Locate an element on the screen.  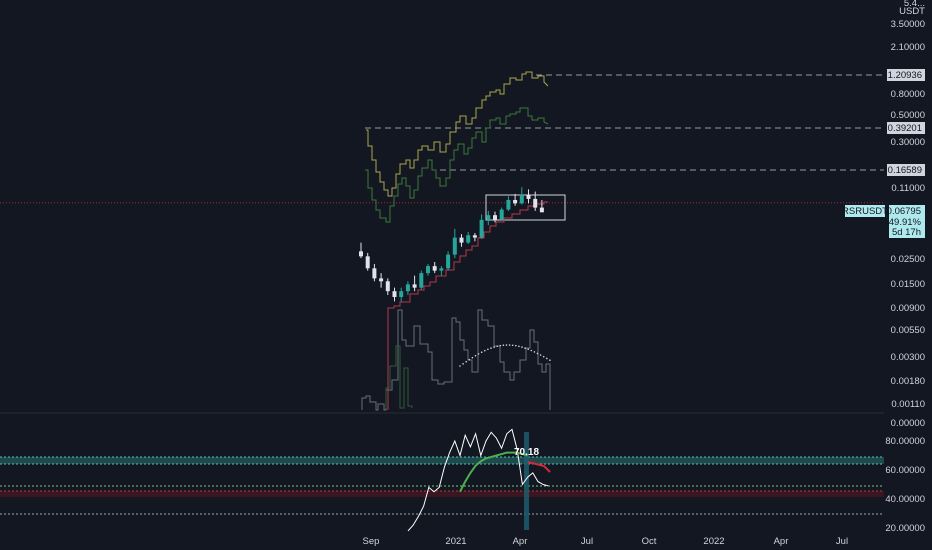
price-tick-label: 2.10000 is located at coordinates (908, 47).